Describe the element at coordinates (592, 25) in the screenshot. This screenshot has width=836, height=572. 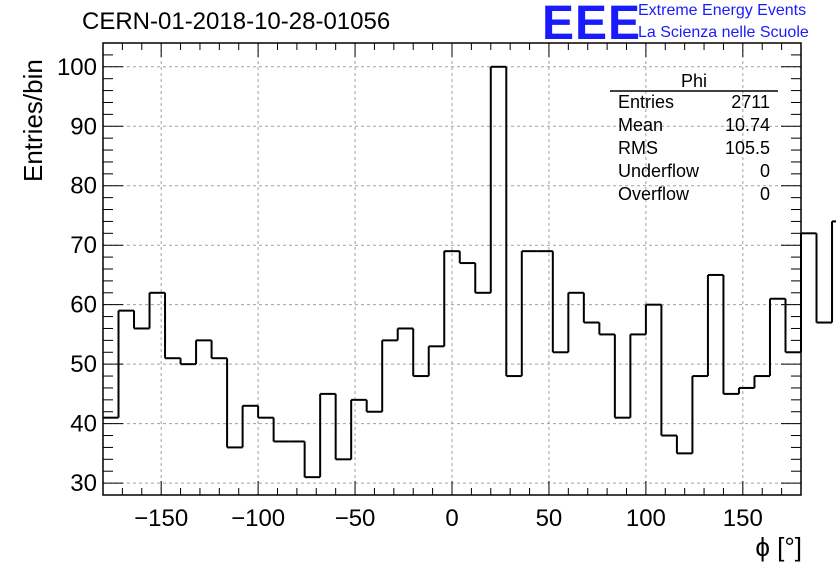
I see `eee-logo: EEE` at that location.